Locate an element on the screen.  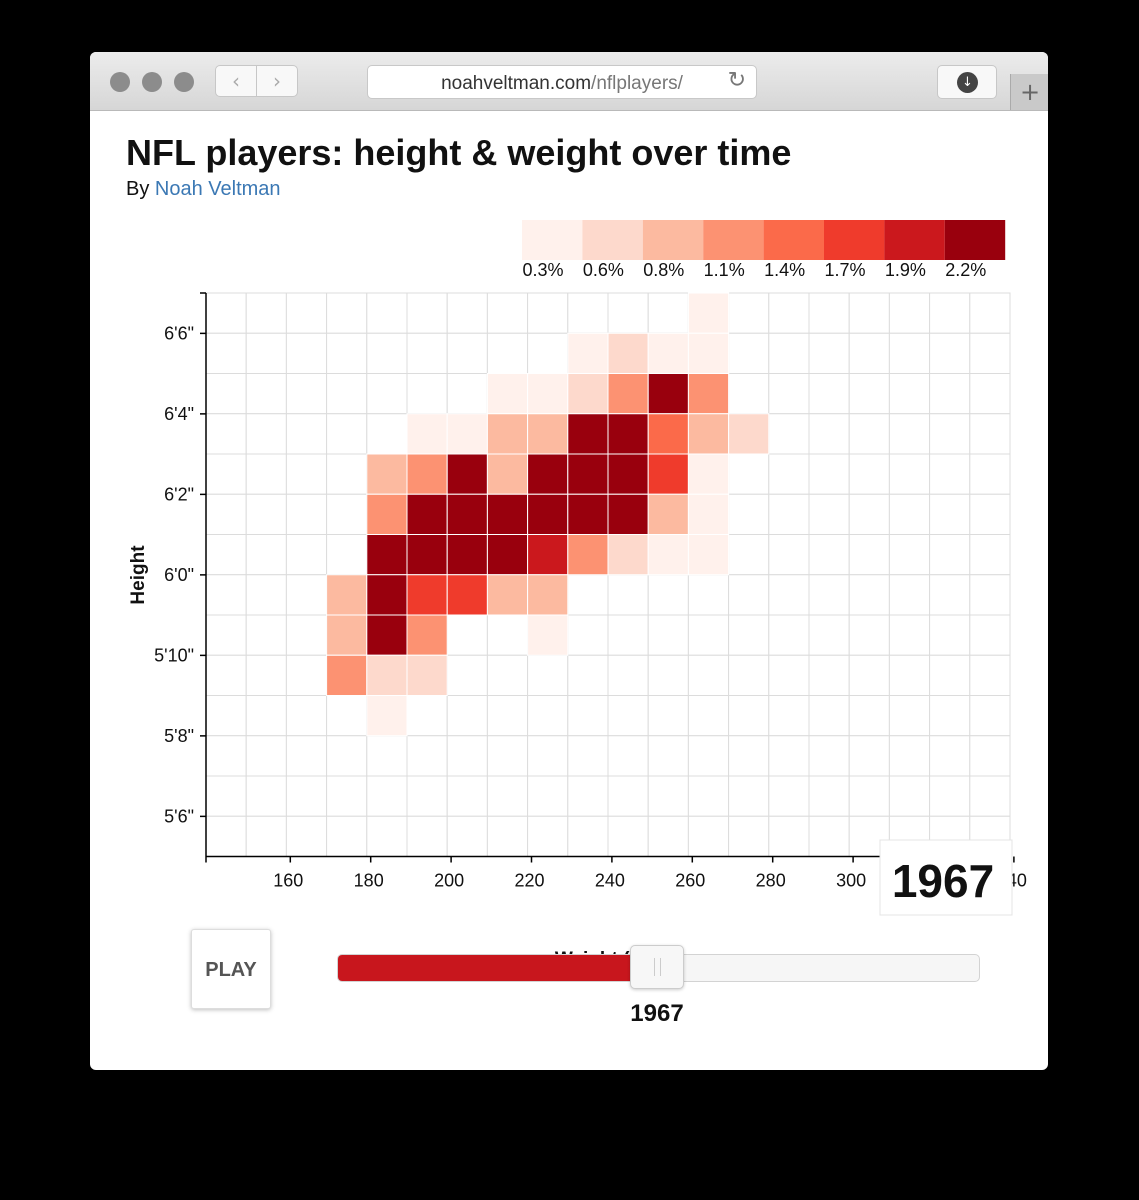
reload-icon: ↻ is located at coordinates (736, 80).